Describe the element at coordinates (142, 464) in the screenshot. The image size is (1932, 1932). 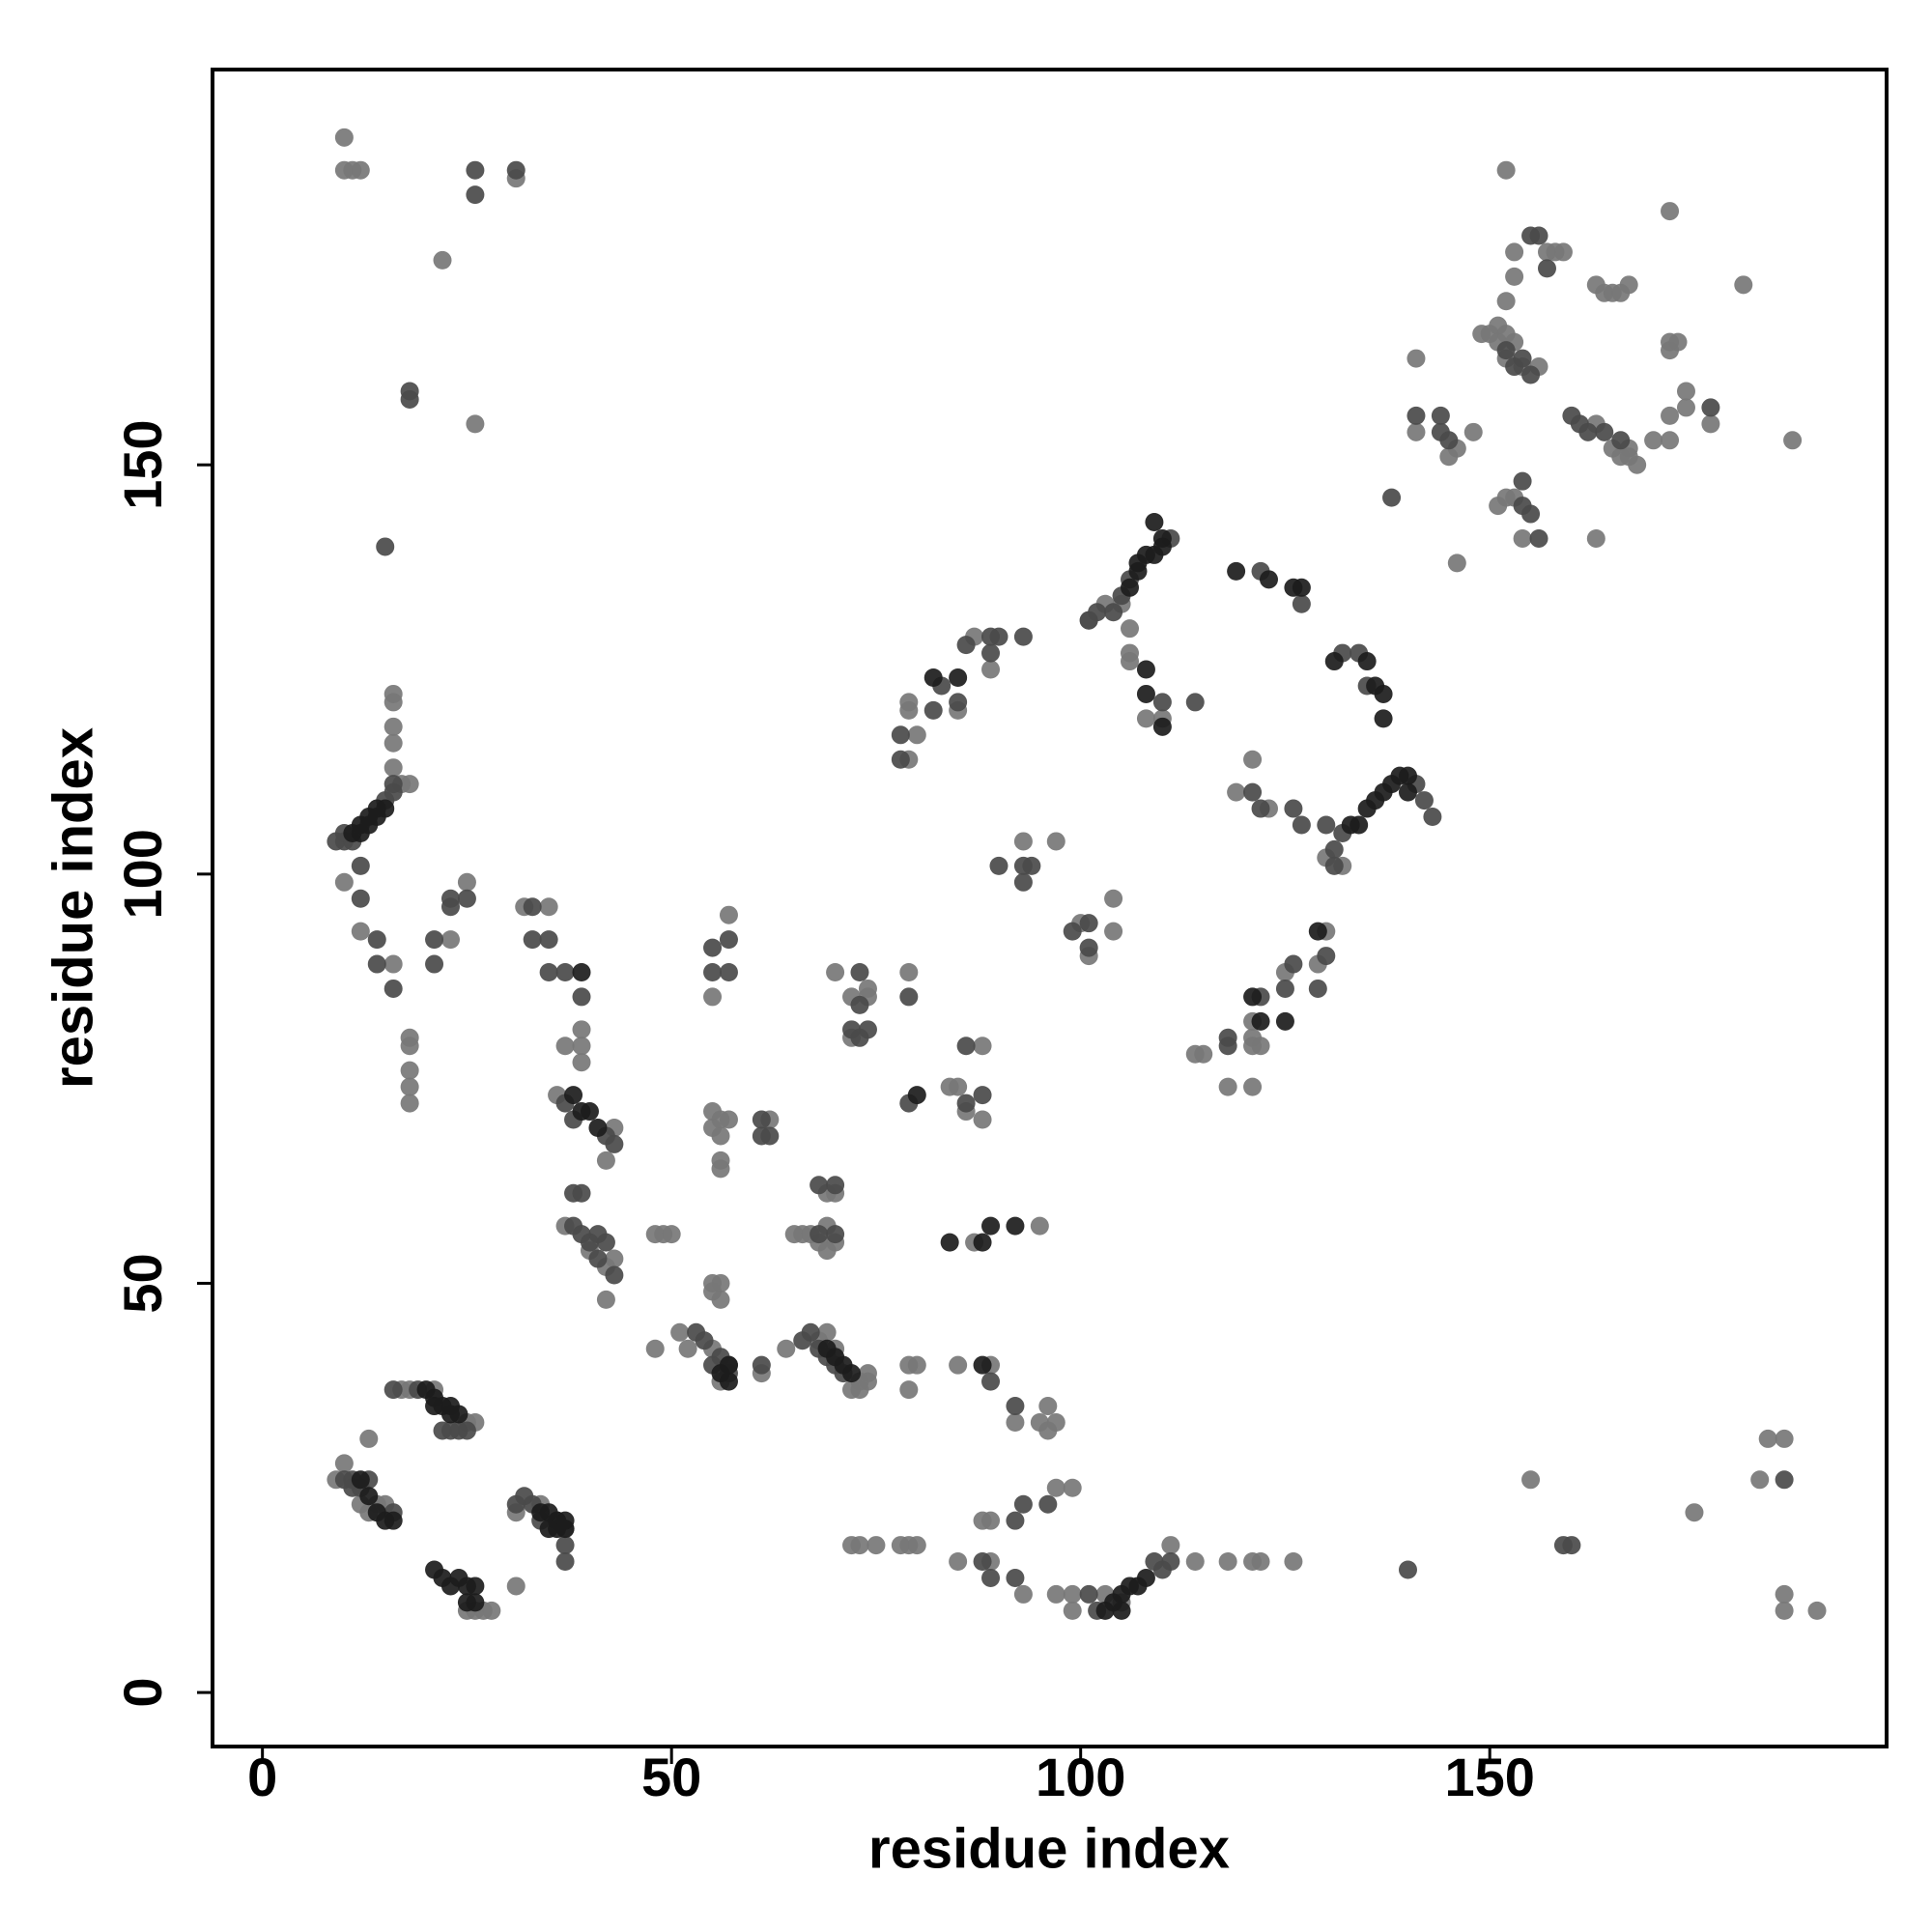
I see `y-tick-label: 150` at that location.